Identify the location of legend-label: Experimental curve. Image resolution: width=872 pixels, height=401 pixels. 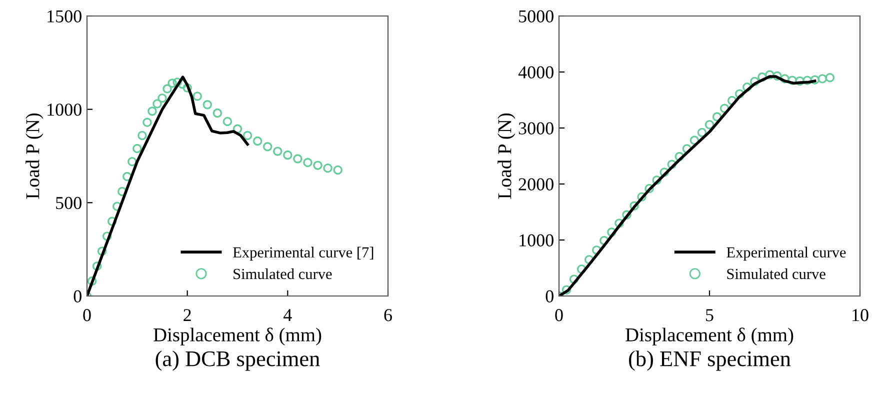
(786, 253).